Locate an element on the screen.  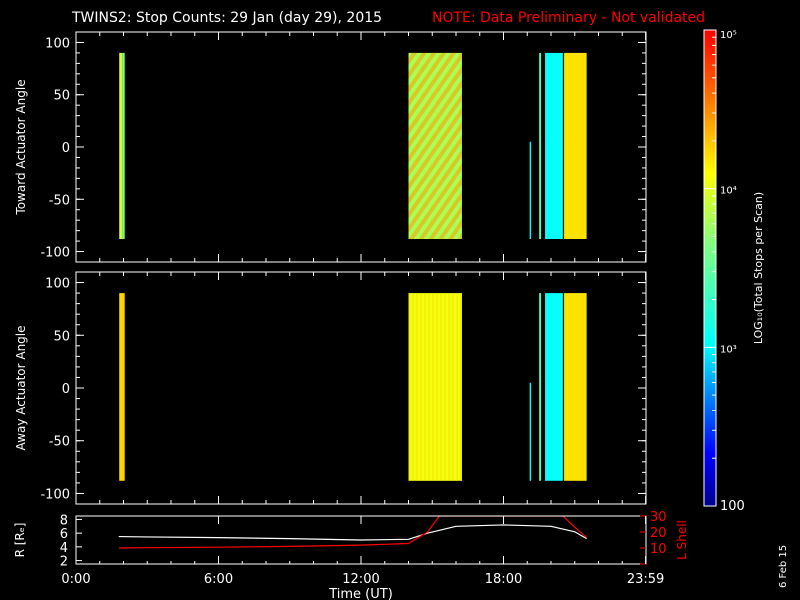
orbit-lines is located at coordinates (353, 532).